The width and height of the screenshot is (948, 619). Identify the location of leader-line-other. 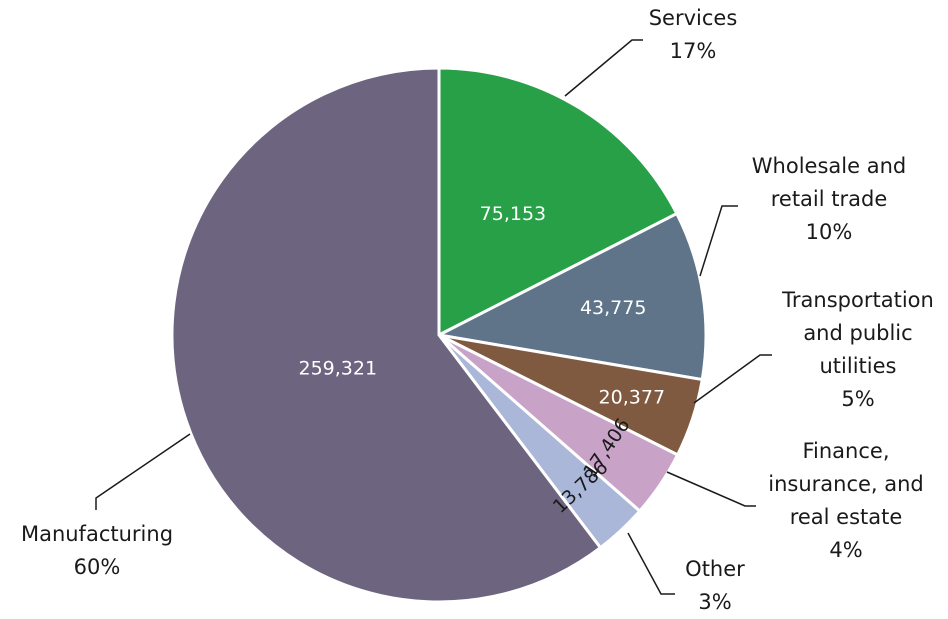
(651, 563).